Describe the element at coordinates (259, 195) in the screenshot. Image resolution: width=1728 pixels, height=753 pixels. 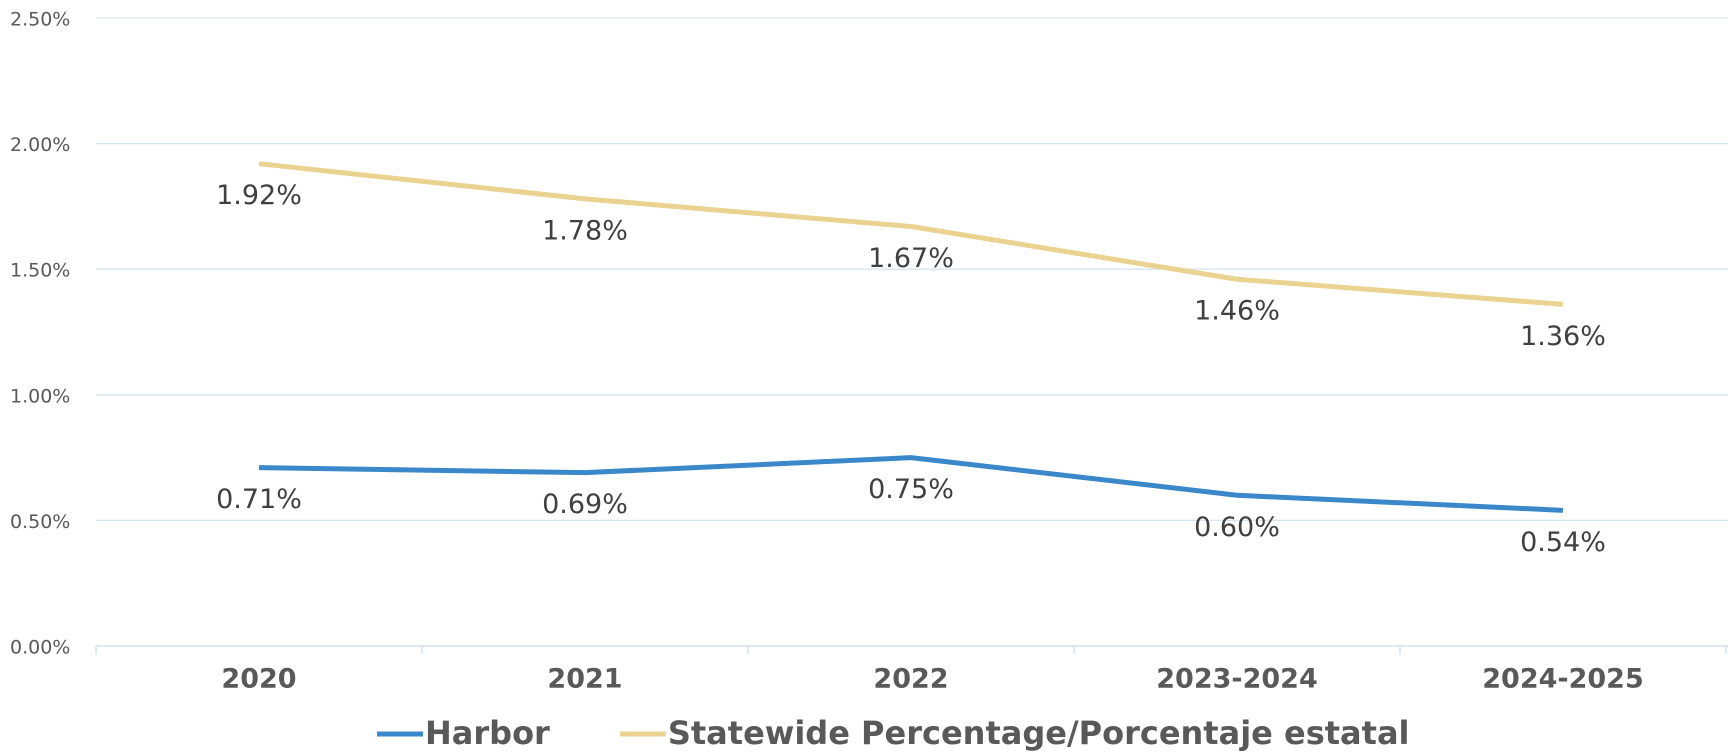
I see `data-label: 1.92%` at that location.